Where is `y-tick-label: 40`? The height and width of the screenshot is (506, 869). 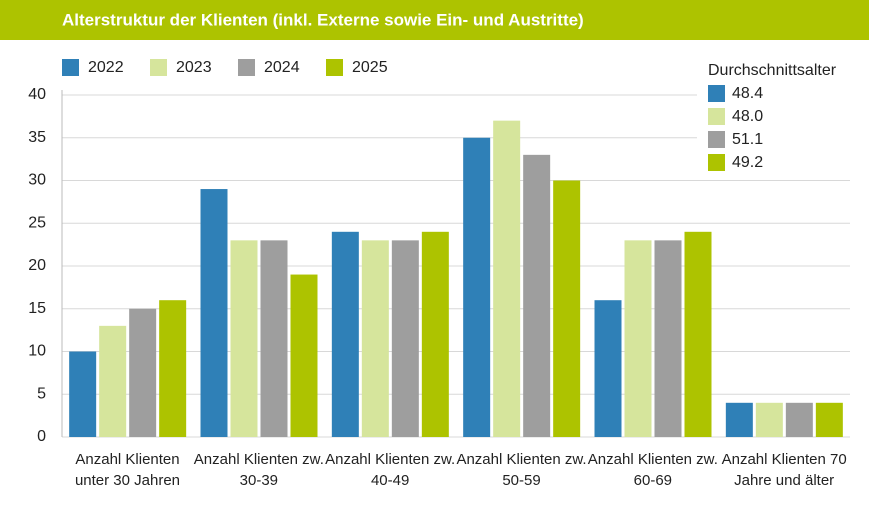 y-tick-label: 40 is located at coordinates (37, 94).